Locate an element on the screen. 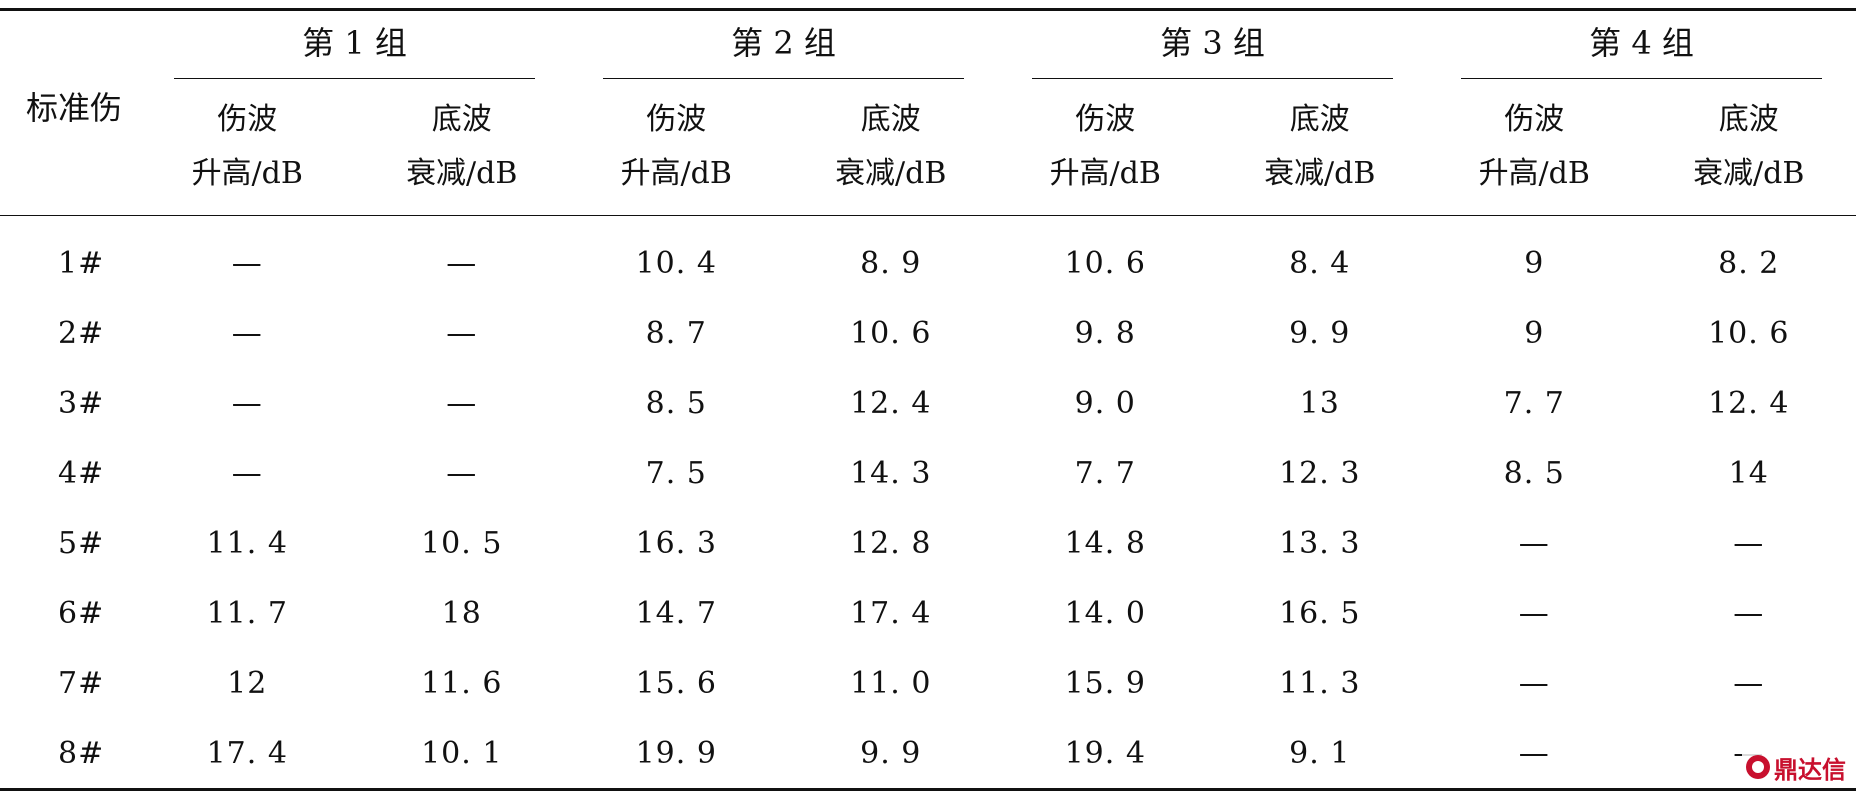  group-header-row: 标准伤 第 1 组 第 2 组 第 3 组 第 4 组 is located at coordinates (928, 45).